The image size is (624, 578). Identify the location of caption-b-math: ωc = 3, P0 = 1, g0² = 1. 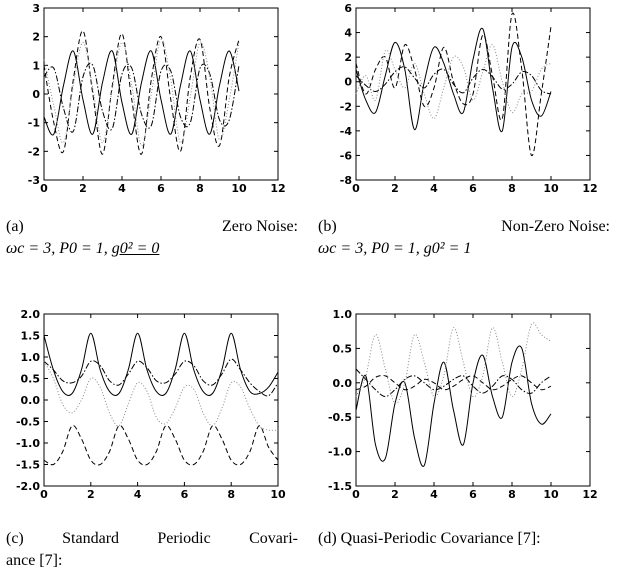
(395, 248).